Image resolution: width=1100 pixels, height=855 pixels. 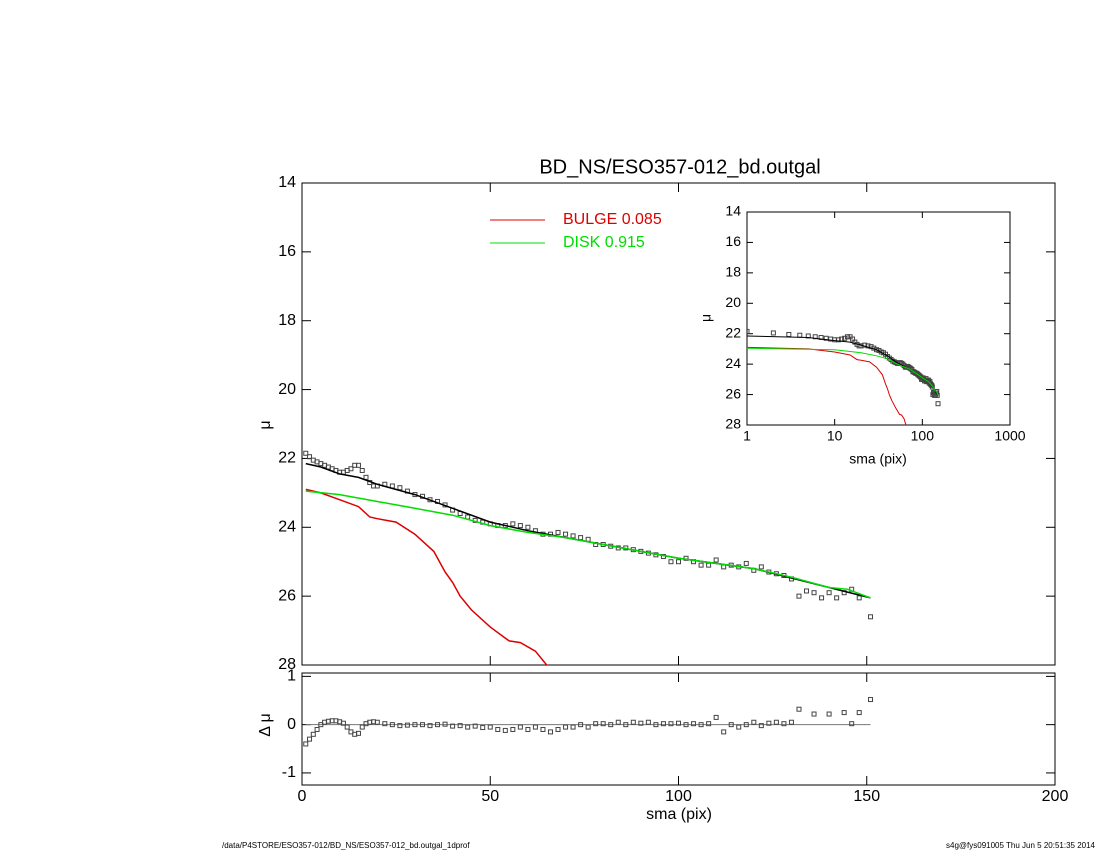 I want to click on legend-label: BULGE 0.085, so click(x=612, y=219).